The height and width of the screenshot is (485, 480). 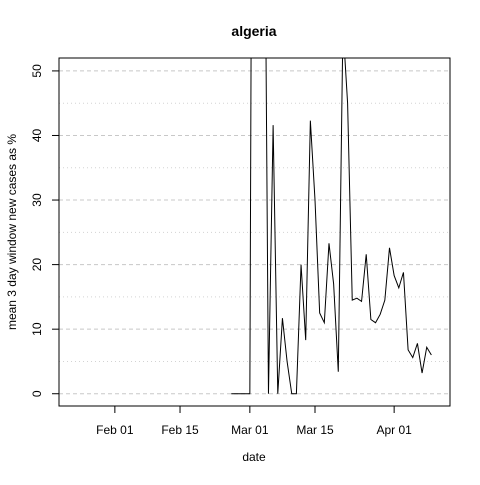 What do you see at coordinates (37, 135) in the screenshot?
I see `y-tick-label: 40` at bounding box center [37, 135].